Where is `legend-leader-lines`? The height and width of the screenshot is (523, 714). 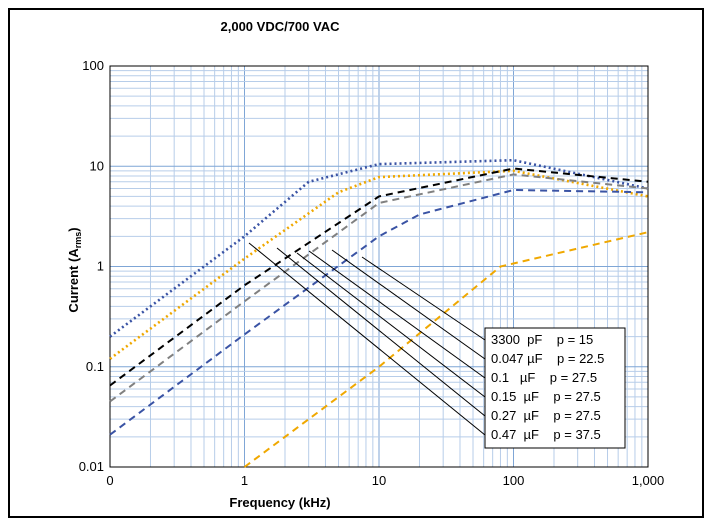 legend-leader-lines is located at coordinates (367, 339).